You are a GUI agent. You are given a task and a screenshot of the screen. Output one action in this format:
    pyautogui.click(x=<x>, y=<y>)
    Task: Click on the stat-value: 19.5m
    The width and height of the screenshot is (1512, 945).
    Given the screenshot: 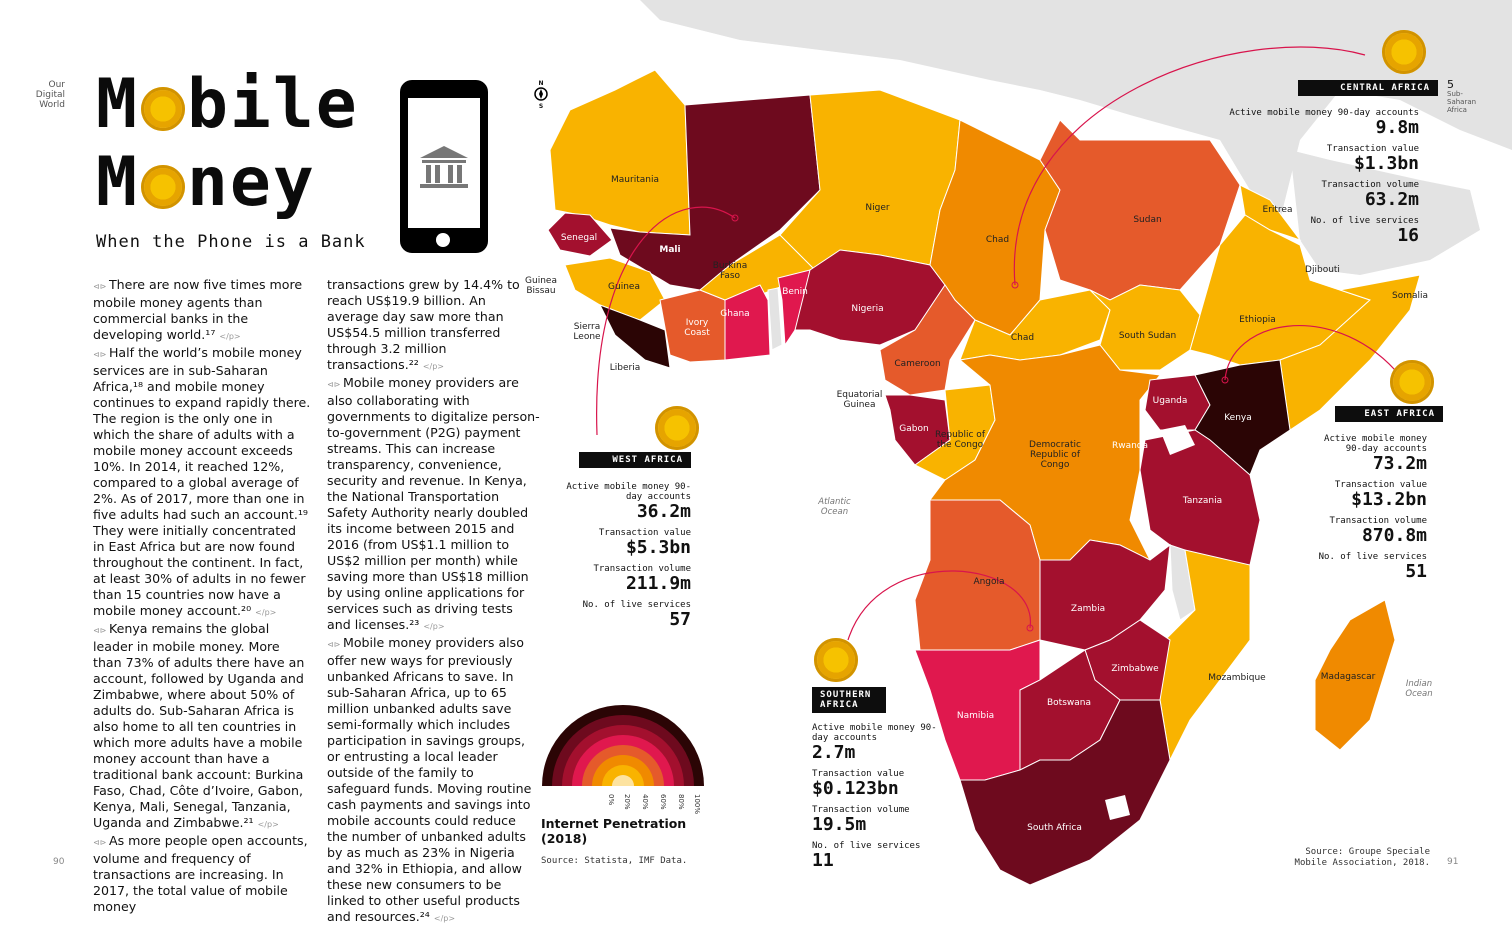 What is the action you would take?
    pyautogui.click(x=839, y=824)
    